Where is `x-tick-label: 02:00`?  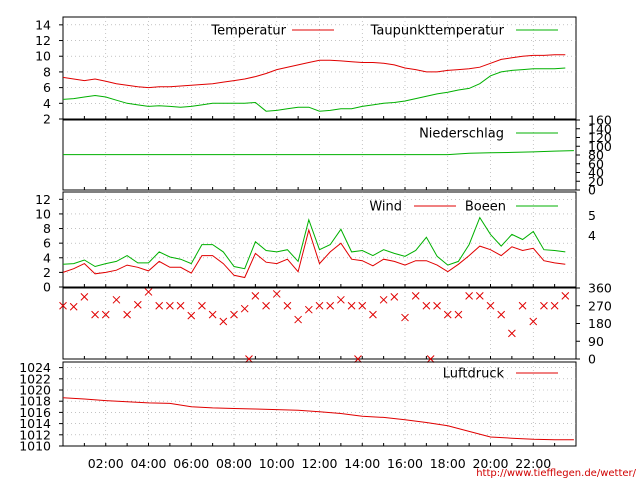
x-tick-label: 02:00 is located at coordinates (106, 463).